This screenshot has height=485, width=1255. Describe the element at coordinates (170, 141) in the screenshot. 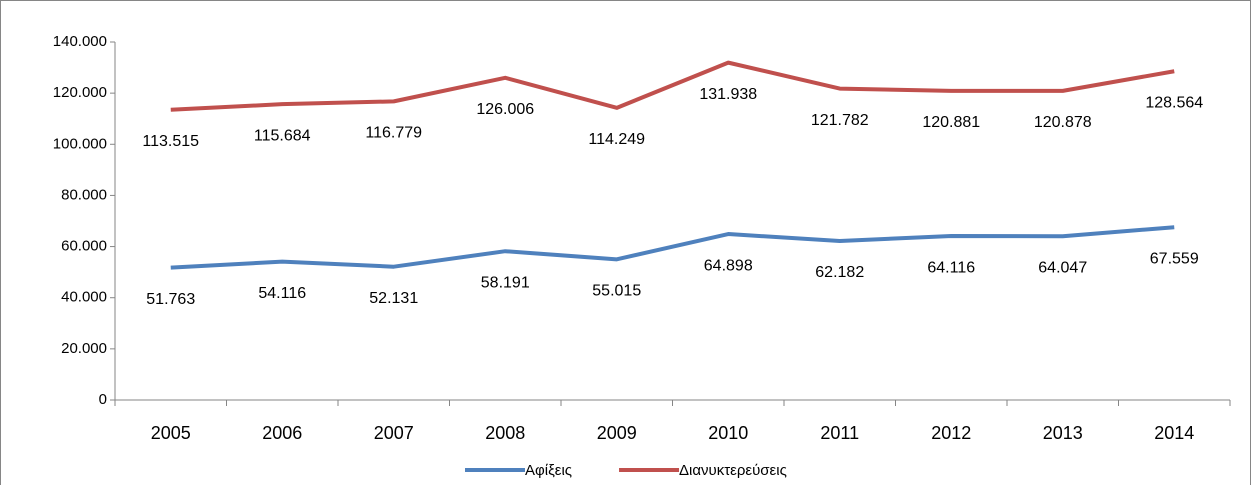

I see `data-label: 113.515` at that location.